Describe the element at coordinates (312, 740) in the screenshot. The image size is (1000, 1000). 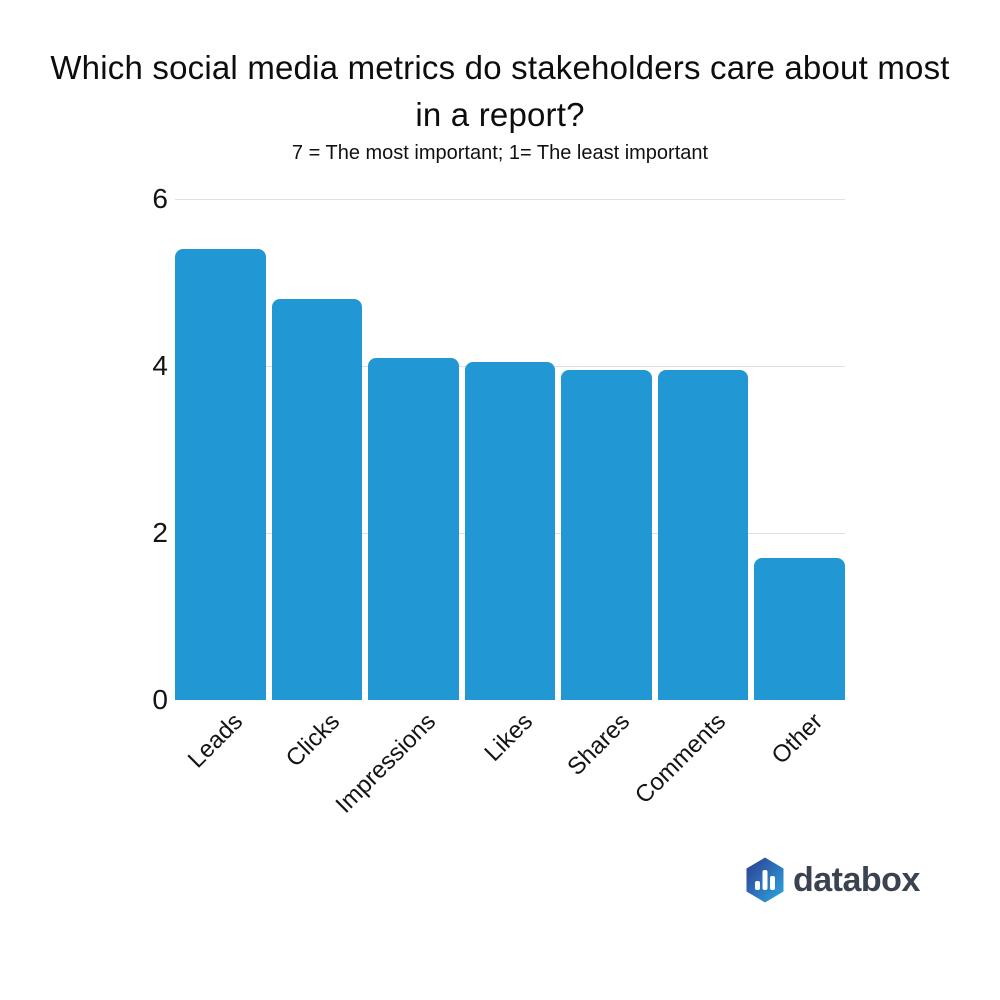
I see `x-axis-label: Clicks` at that location.